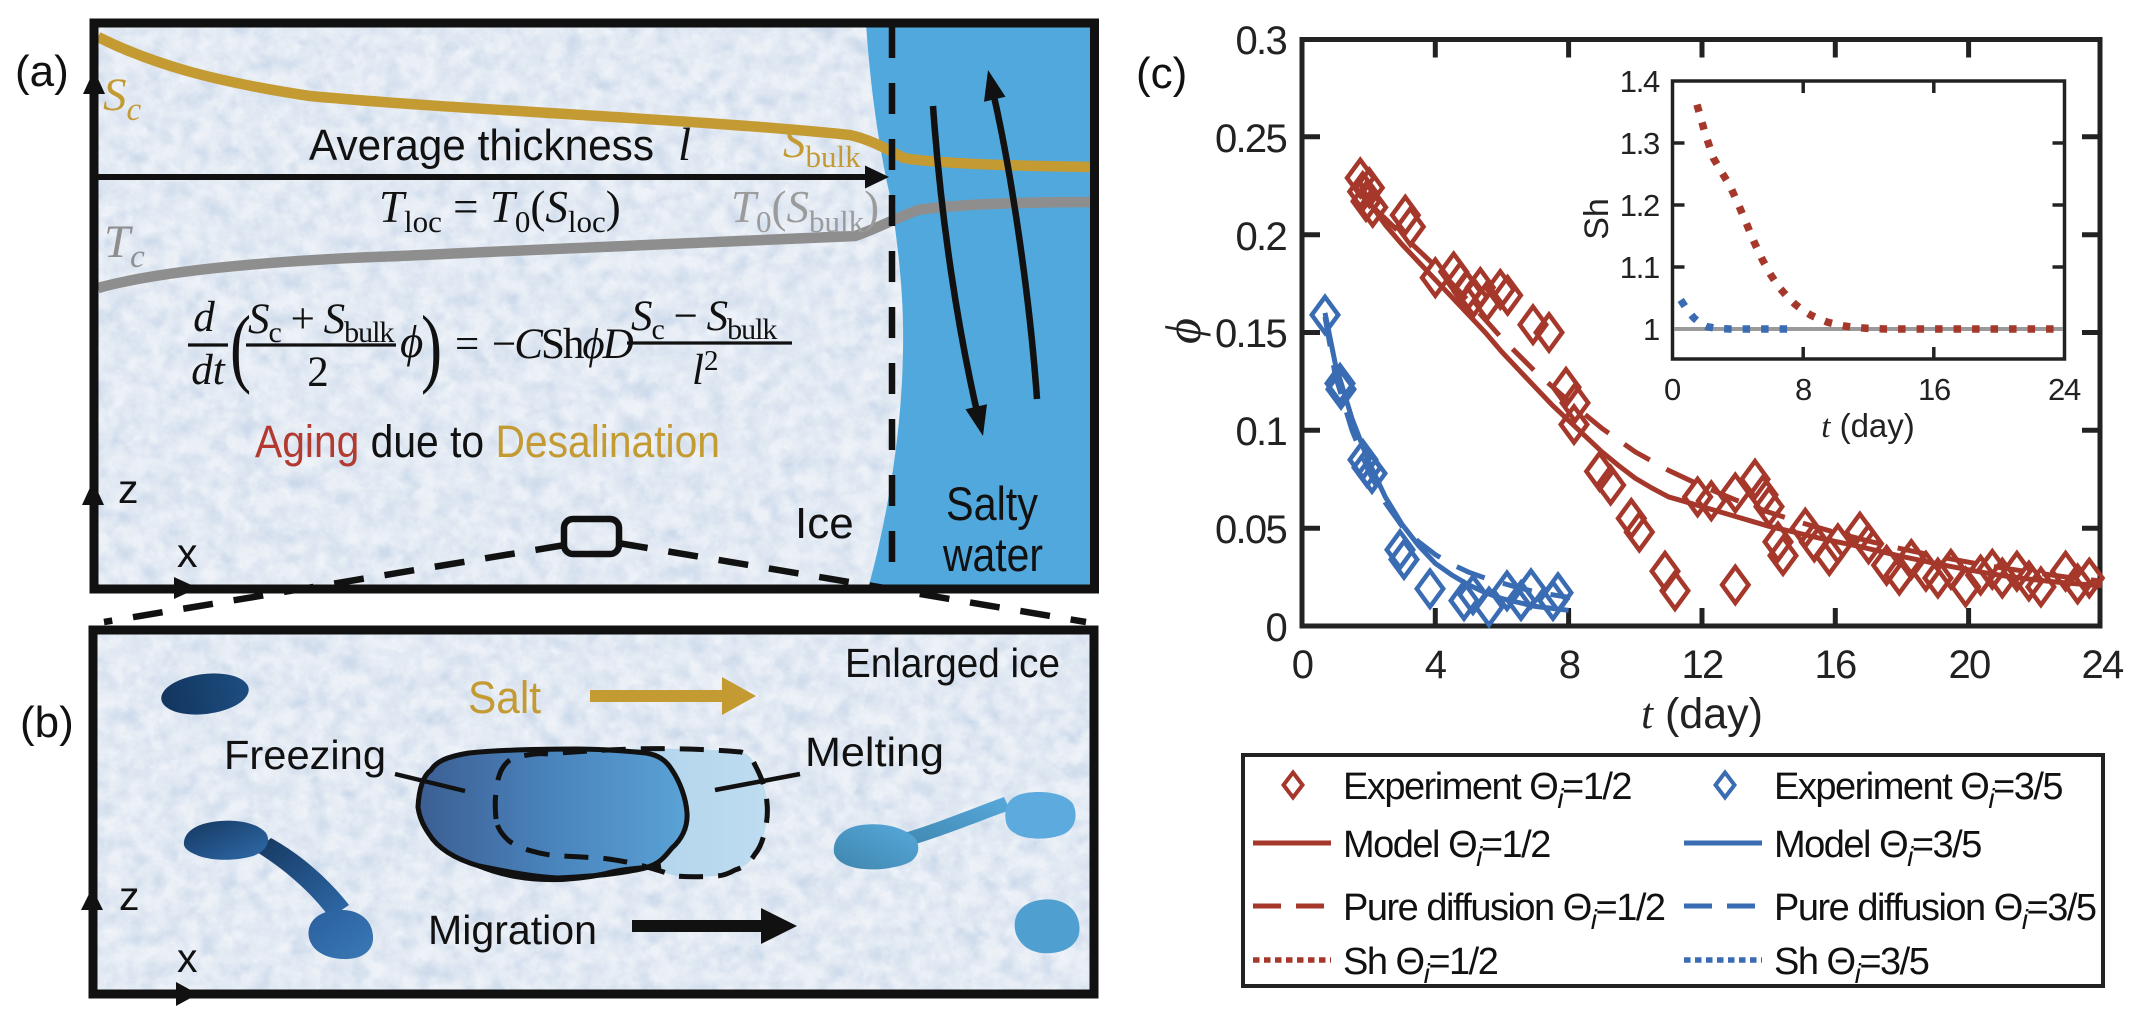  Describe the element at coordinates (1251, 334) in the screenshot. I see `svg-text: 0.15` at that location.